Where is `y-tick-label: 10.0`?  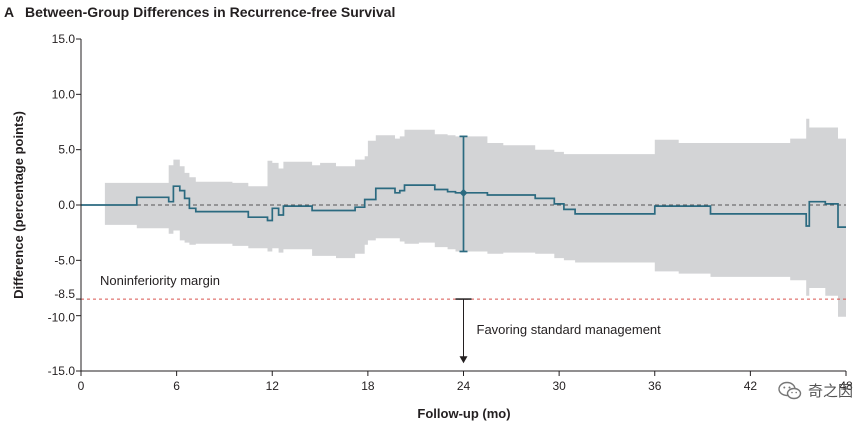
y-tick-label: 10.0 is located at coordinates (64, 94).